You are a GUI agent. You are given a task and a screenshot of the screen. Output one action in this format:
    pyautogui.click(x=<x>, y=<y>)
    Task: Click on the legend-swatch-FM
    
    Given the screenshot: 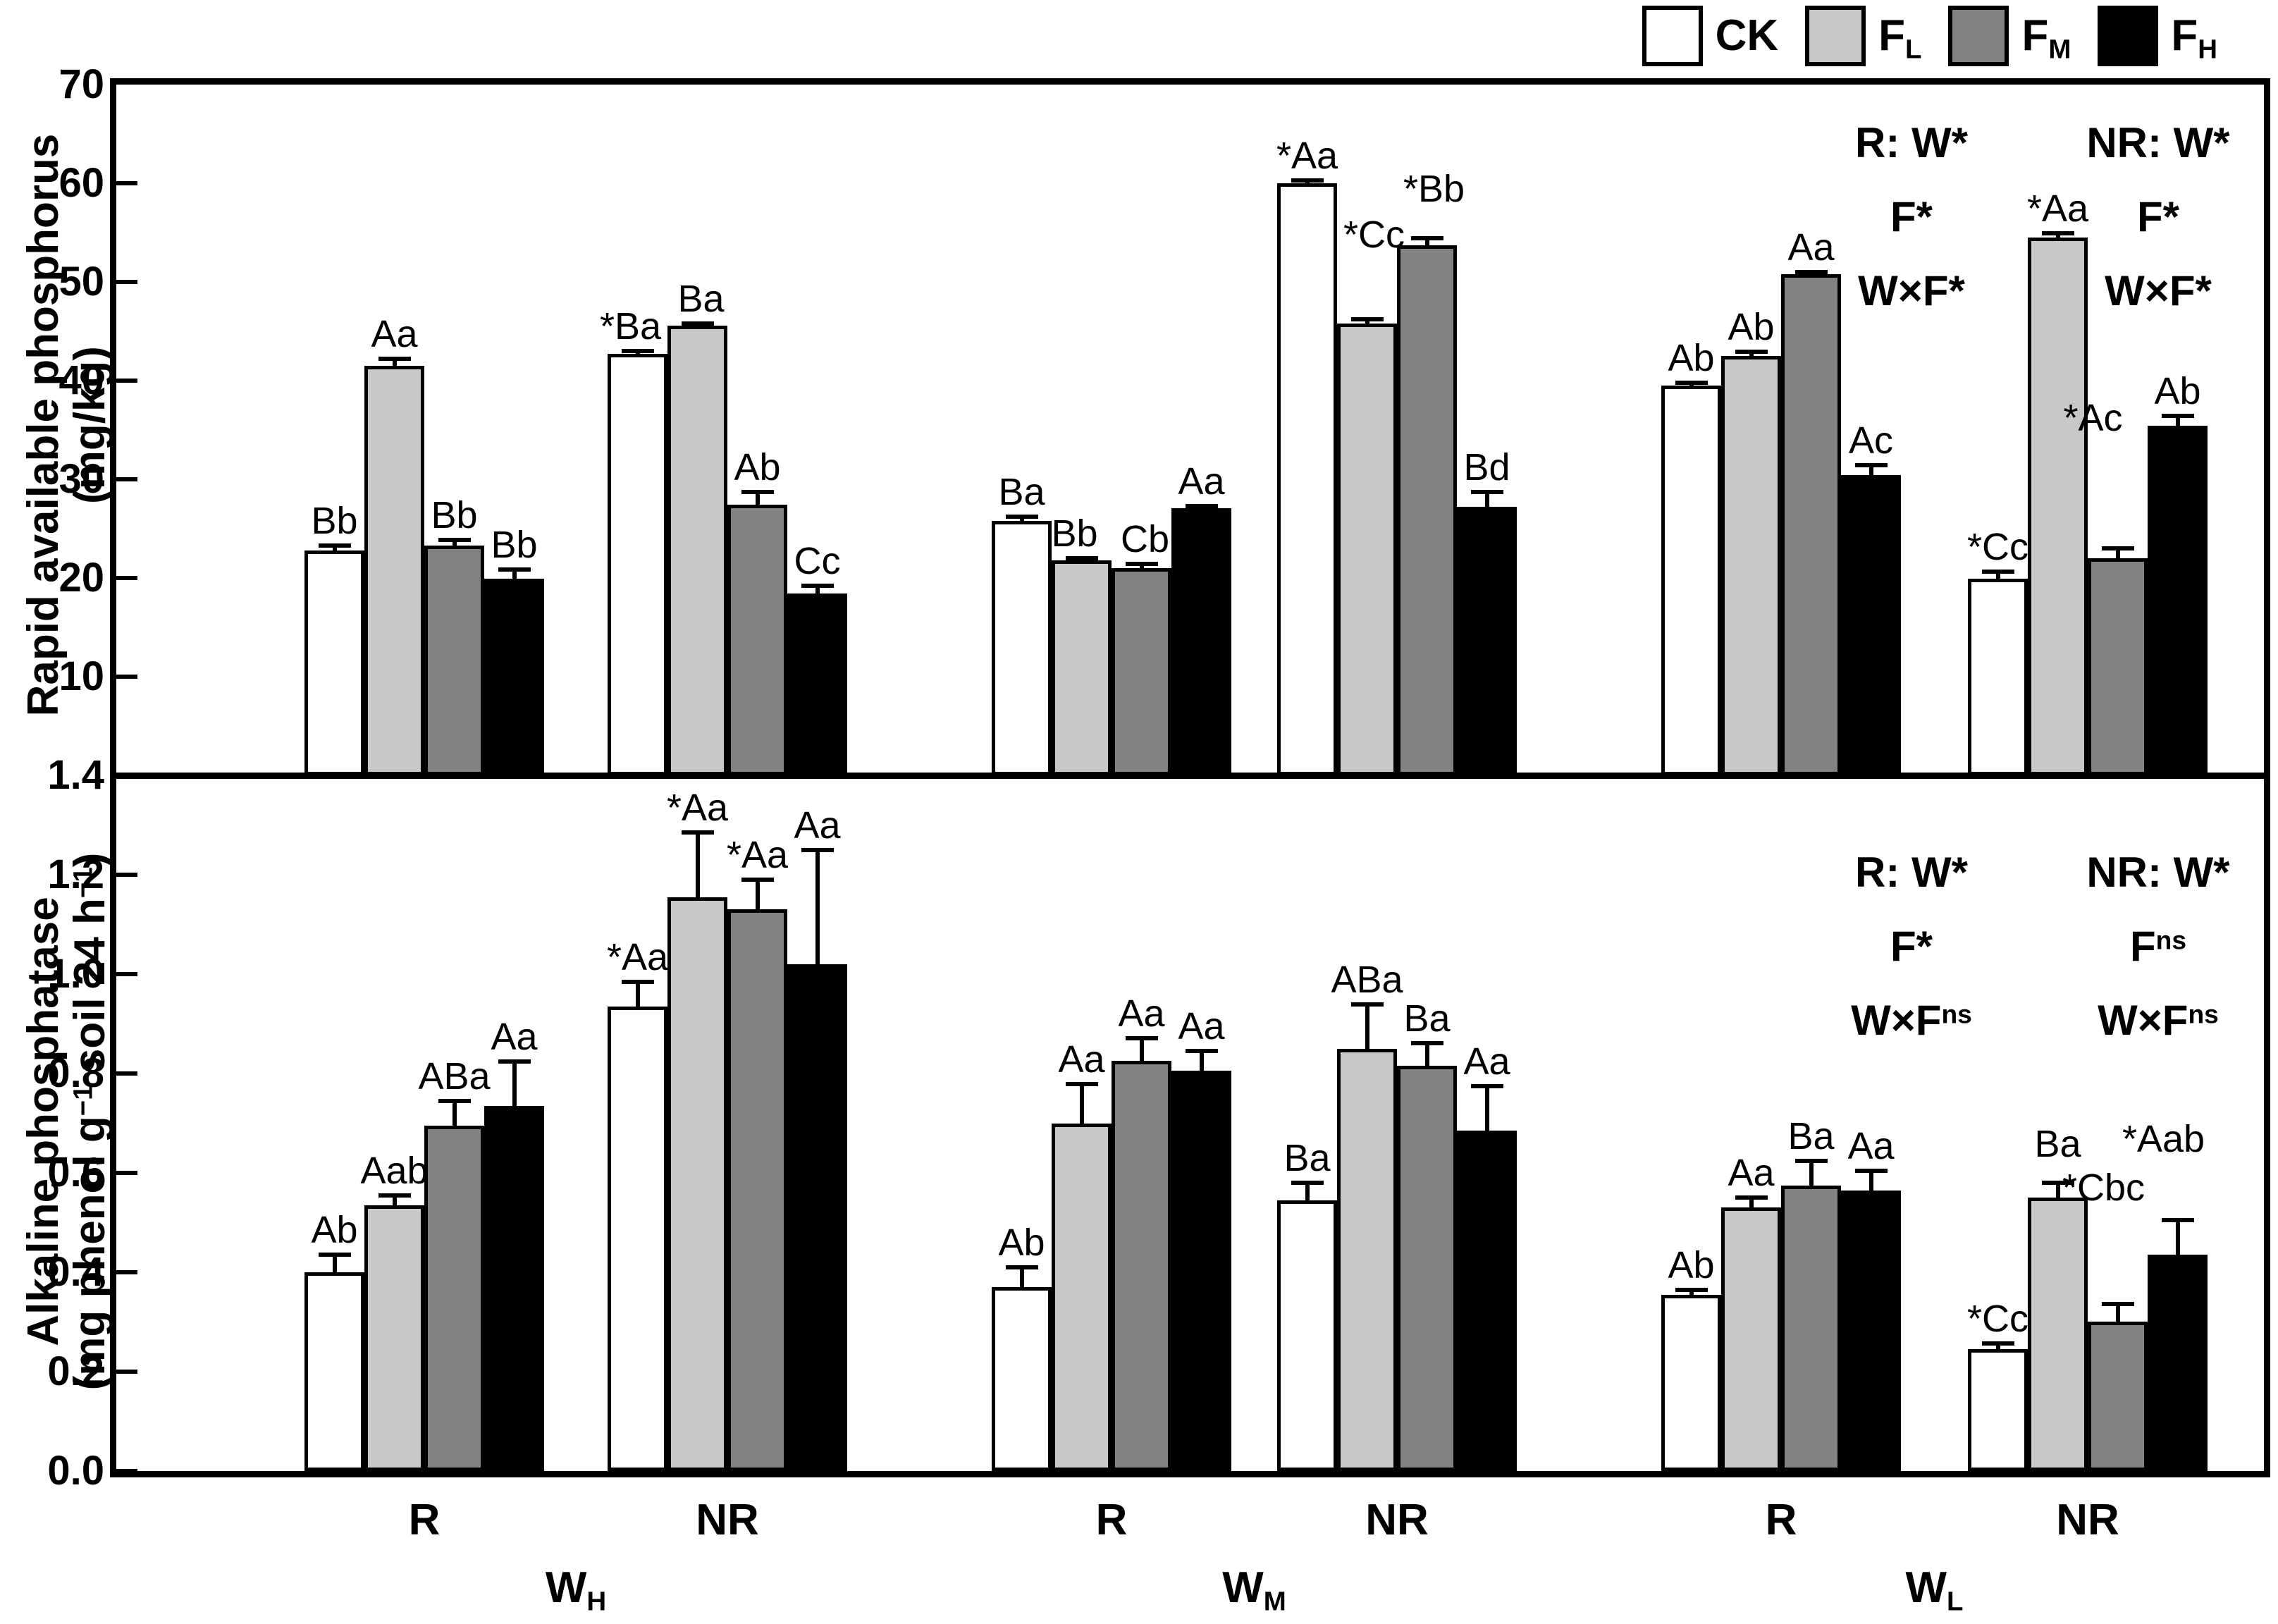 What is the action you would take?
    pyautogui.click(x=1979, y=36)
    